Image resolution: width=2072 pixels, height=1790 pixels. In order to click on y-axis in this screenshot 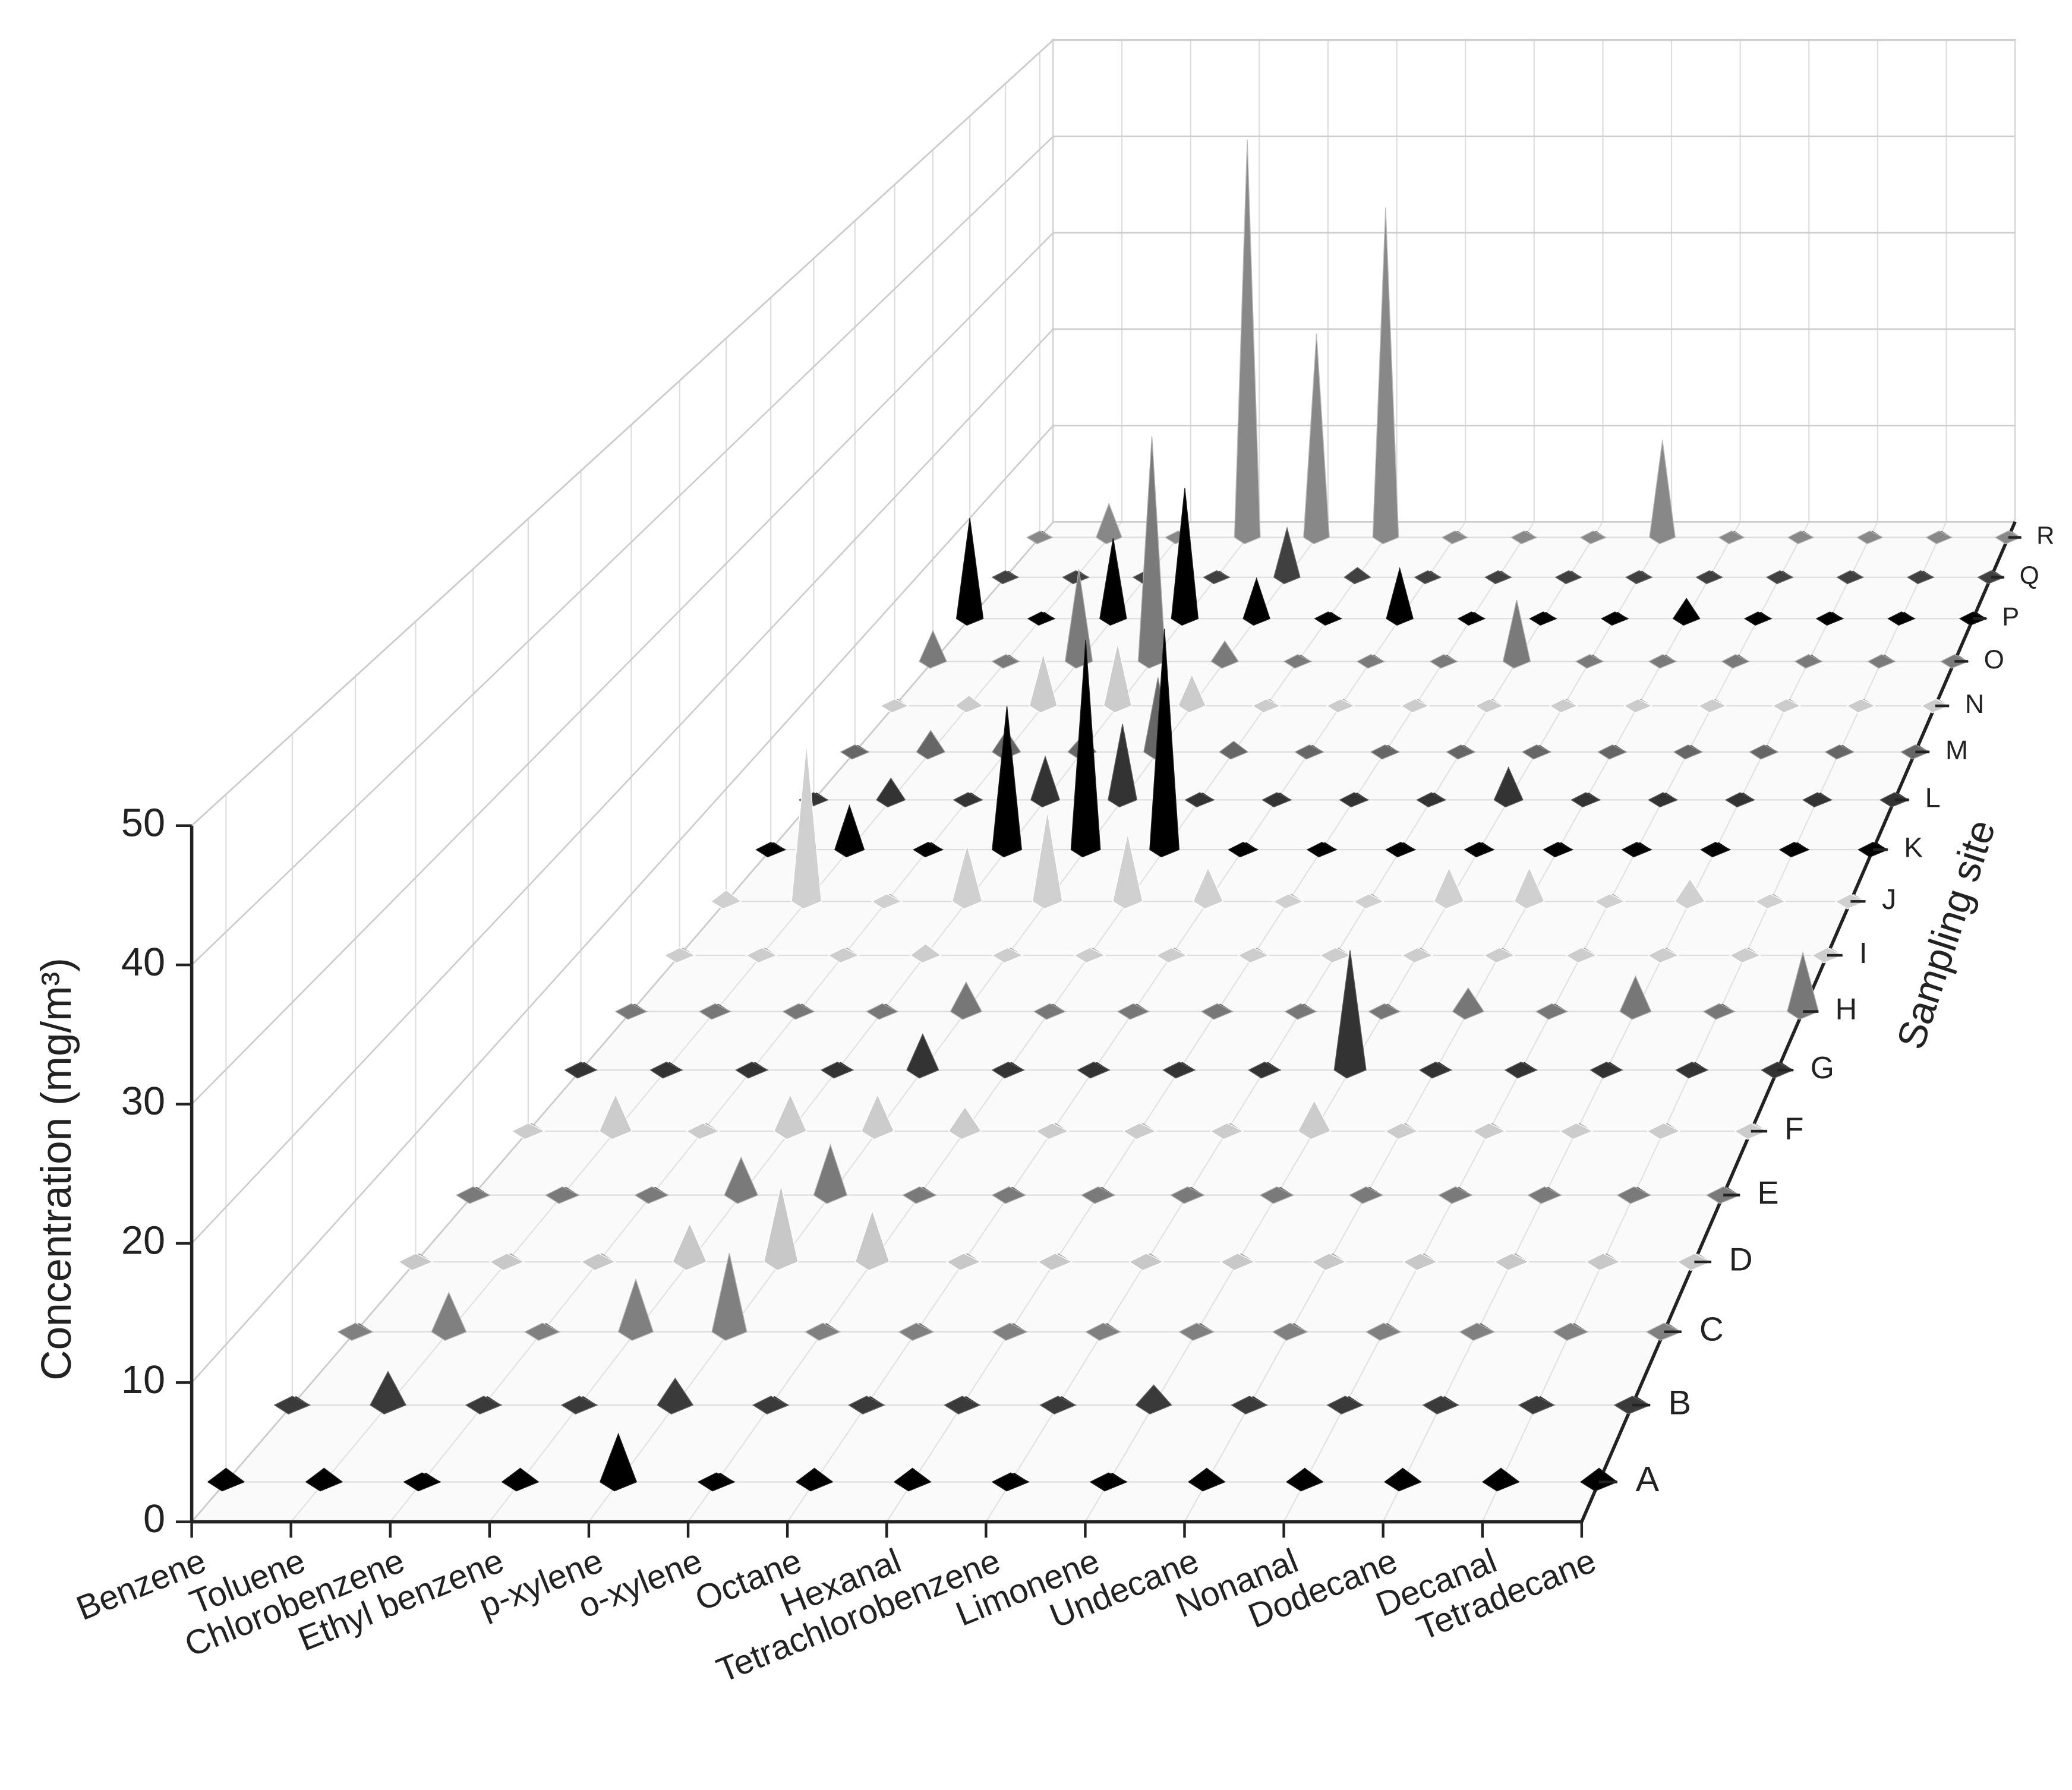, I will do `click(1799, 1022)`.